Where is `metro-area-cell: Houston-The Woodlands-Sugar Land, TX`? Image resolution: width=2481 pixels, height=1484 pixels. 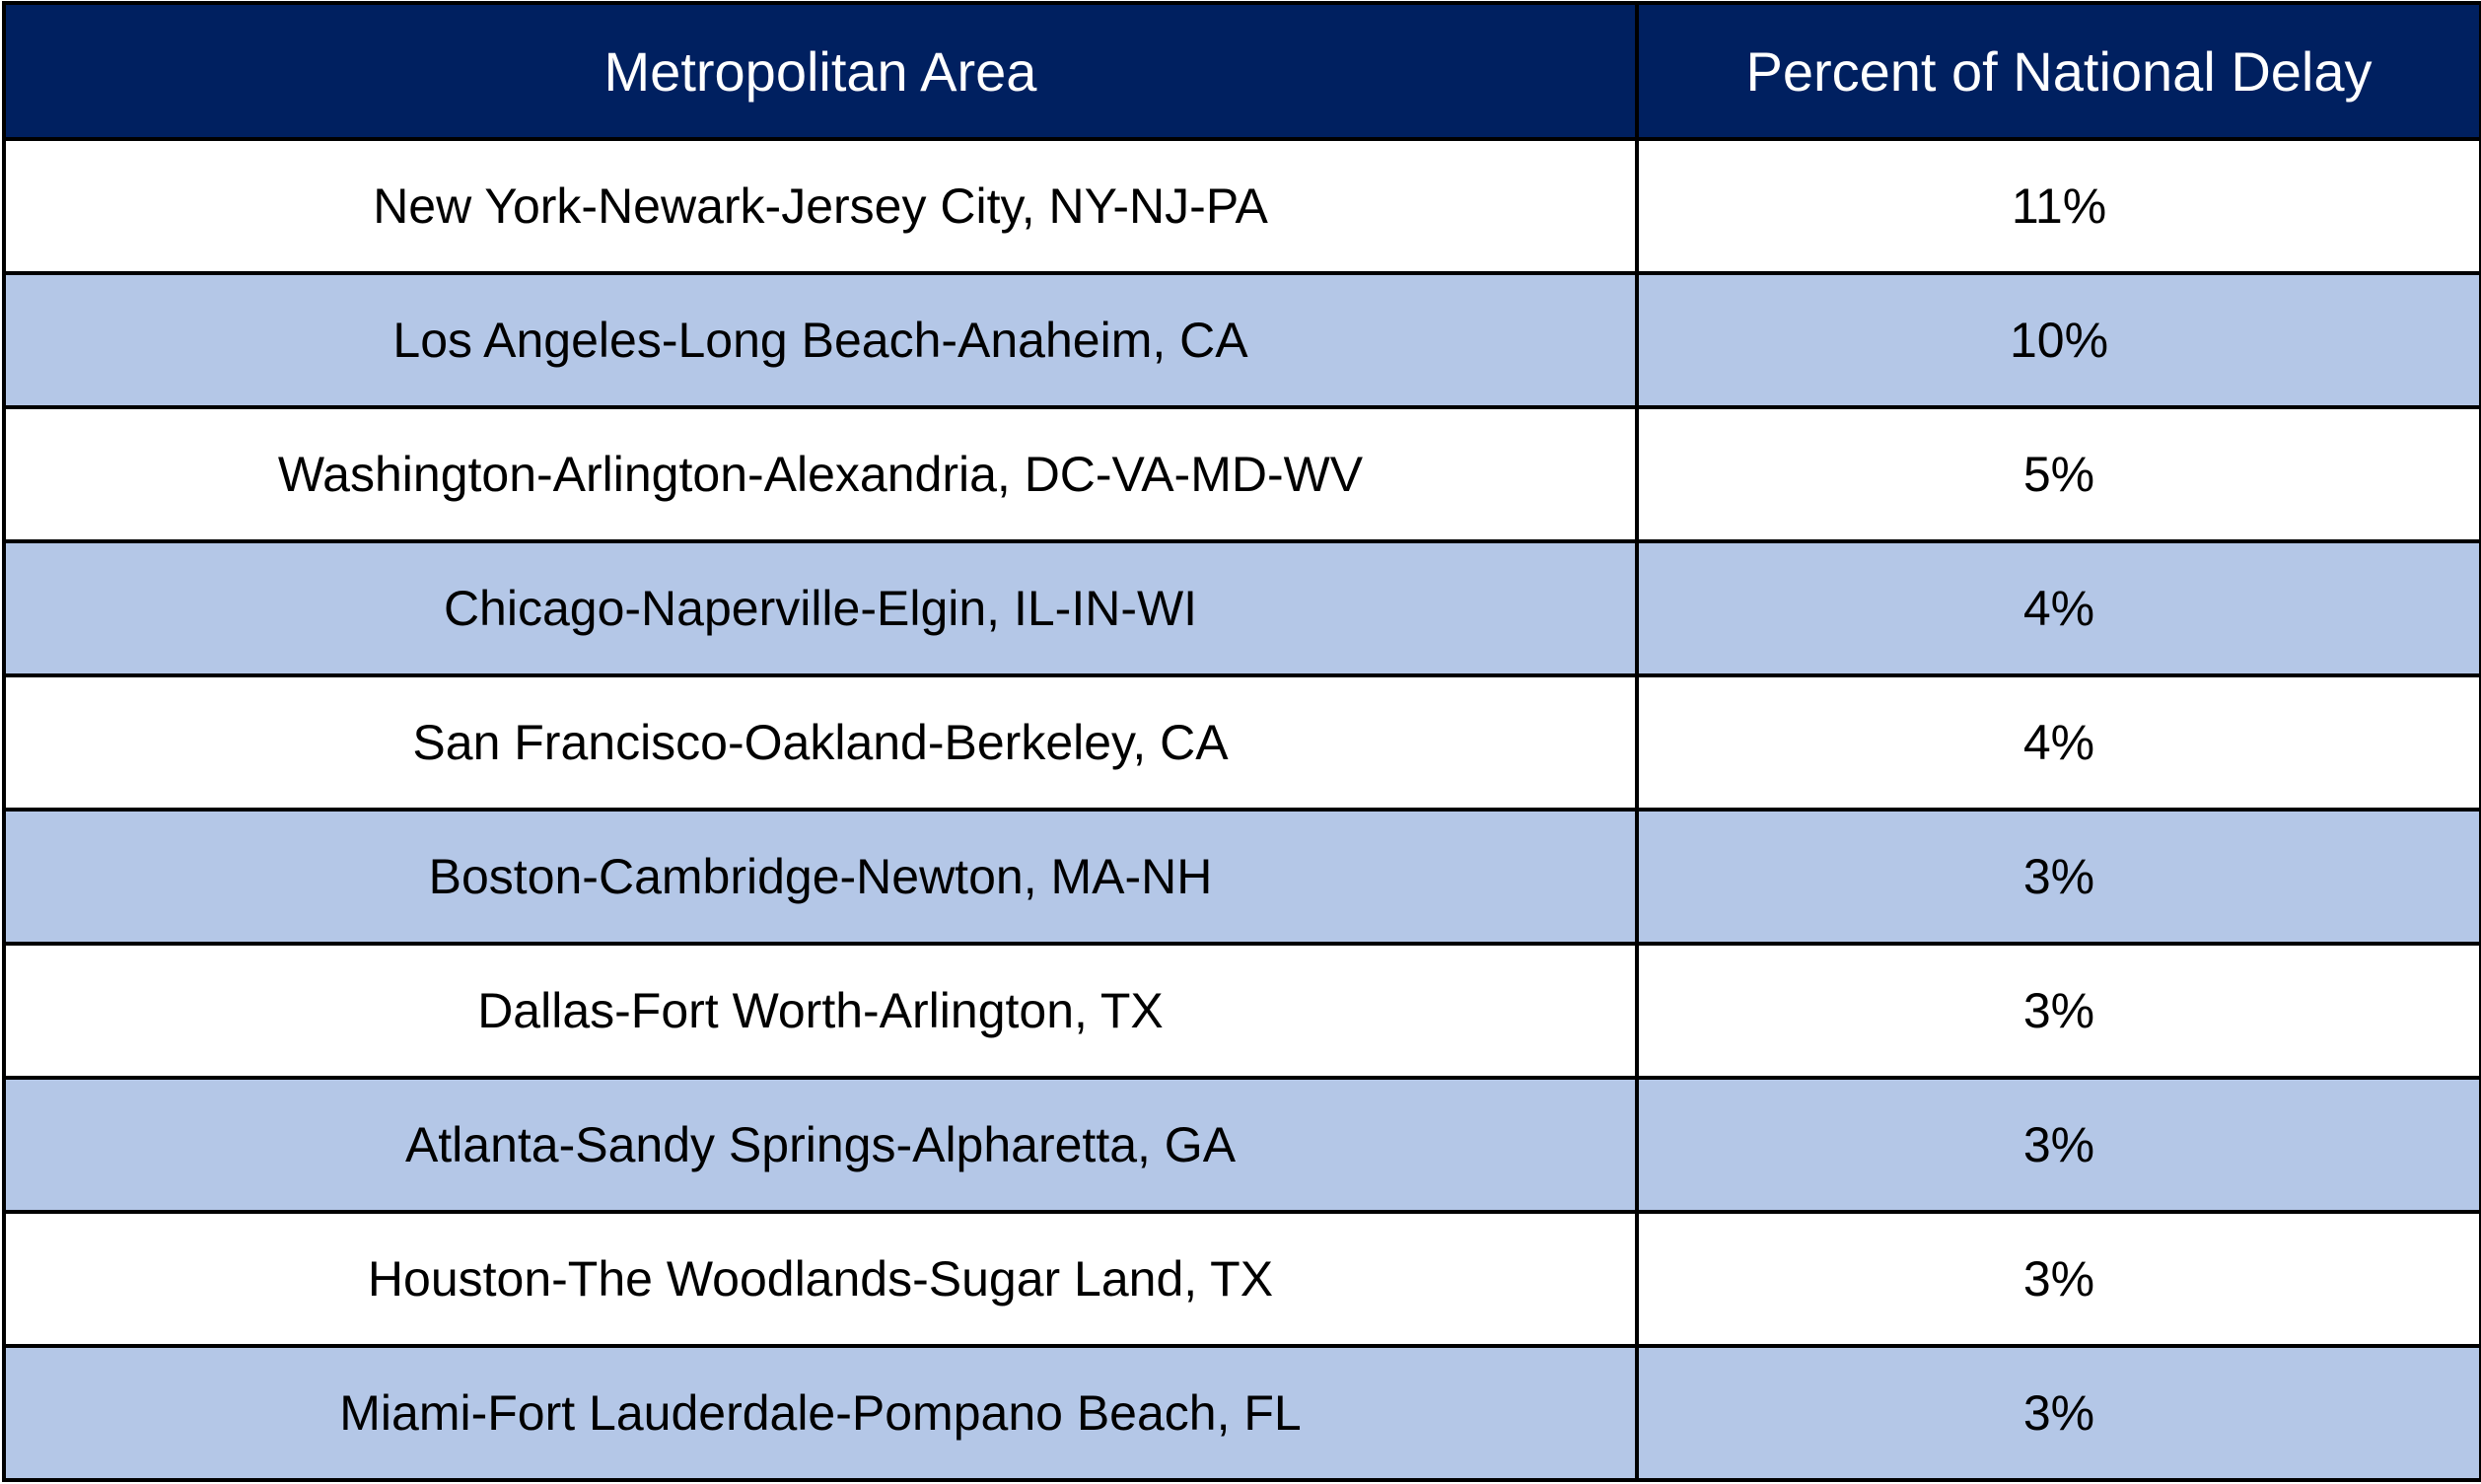
metro-area-cell: Houston-The Woodlands-Sugar Land, TX is located at coordinates (821, 1279).